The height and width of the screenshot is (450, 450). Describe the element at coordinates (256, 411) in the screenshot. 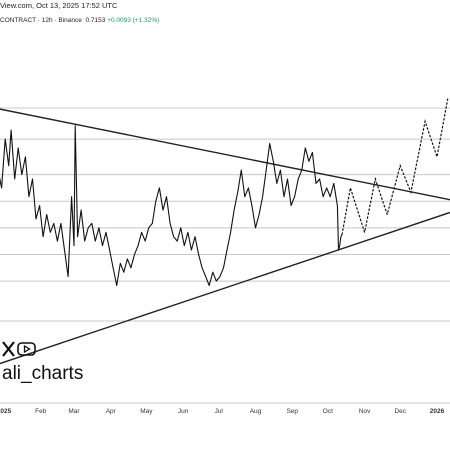

I see `x-tick-label: Aug` at that location.